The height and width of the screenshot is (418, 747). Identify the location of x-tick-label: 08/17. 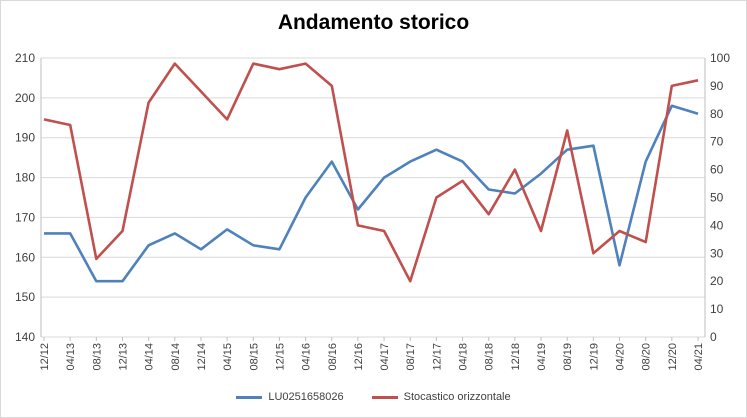
(411, 357).